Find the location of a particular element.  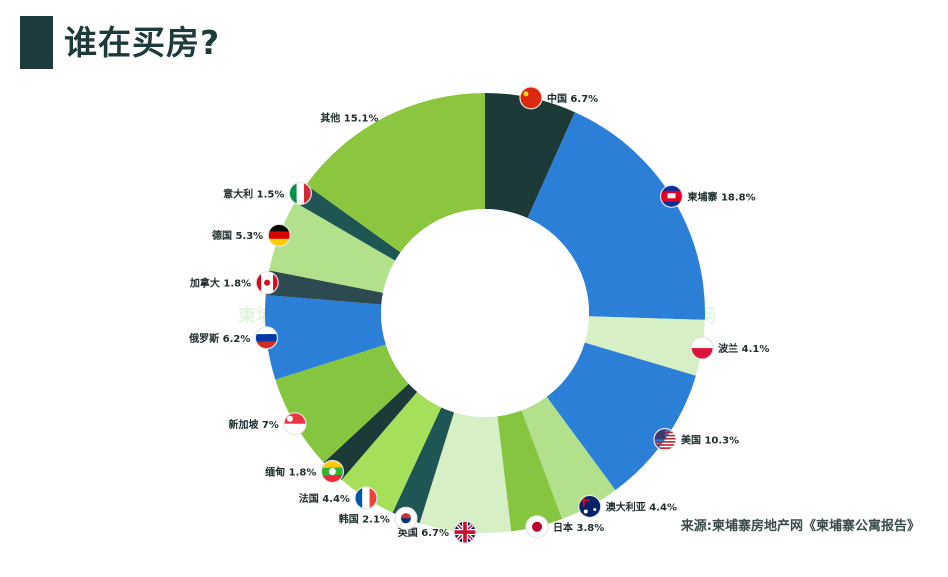

slice-label: 德国 5.3% is located at coordinates (251, 235).